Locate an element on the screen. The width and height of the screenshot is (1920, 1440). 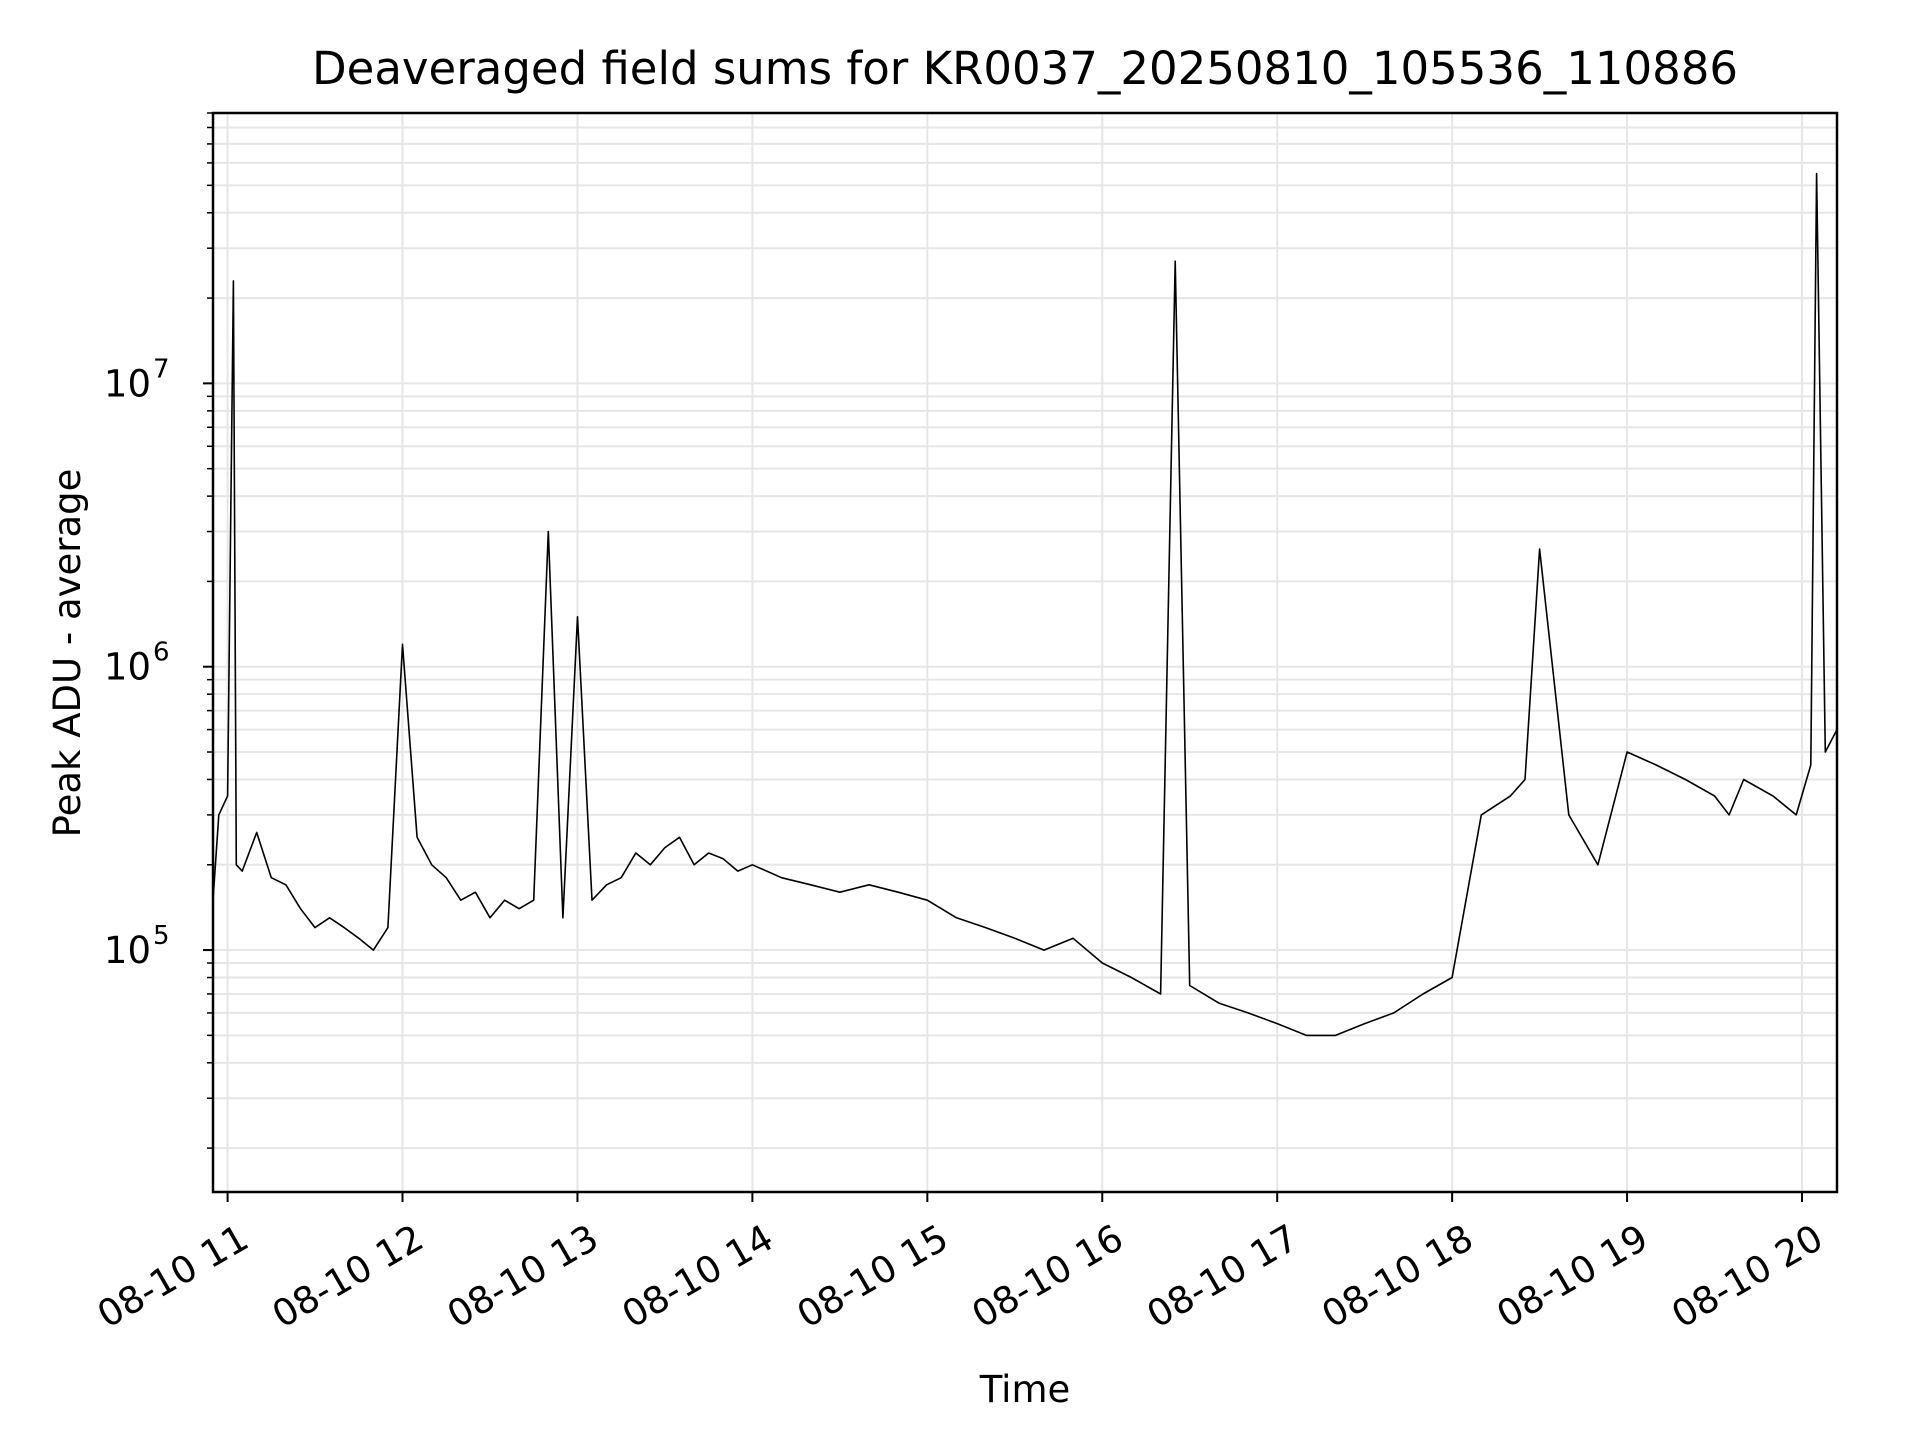
y-tick-label-exponent: 6 is located at coordinates (161, 653).